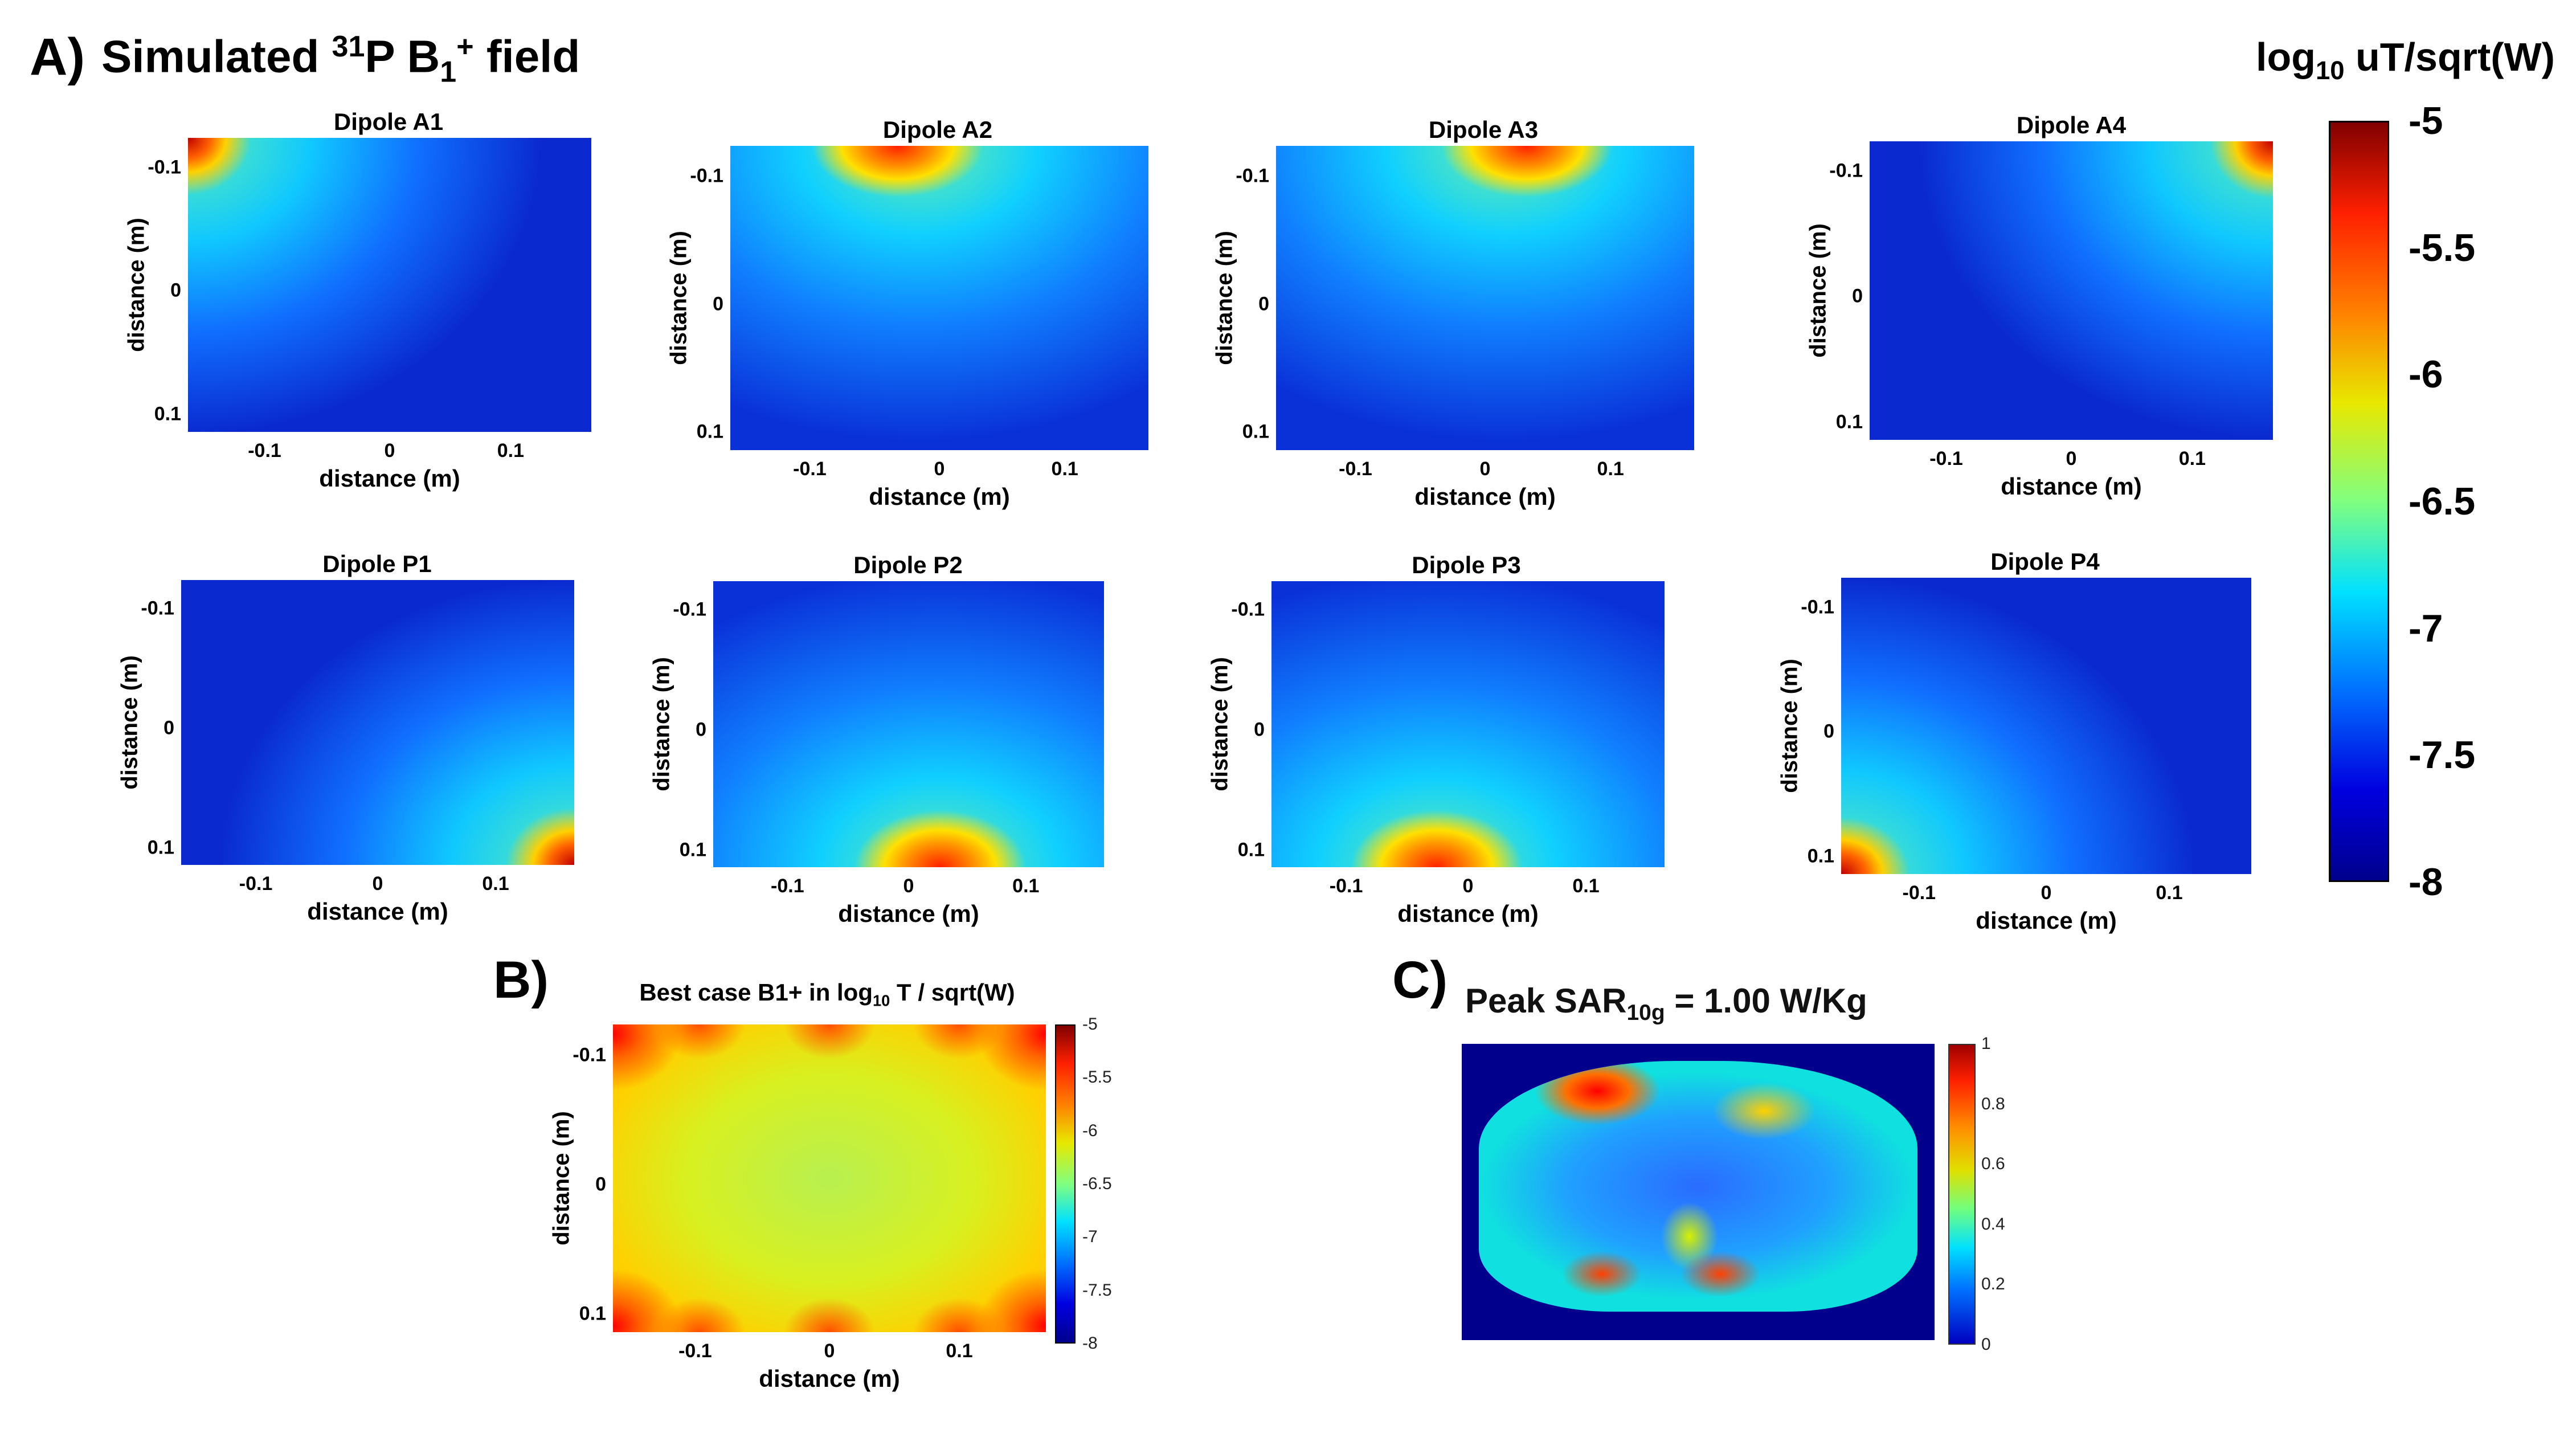 The height and width of the screenshot is (1429, 2576). Describe the element at coordinates (1962, 1194) in the screenshot. I see `sar-colorbar` at that location.